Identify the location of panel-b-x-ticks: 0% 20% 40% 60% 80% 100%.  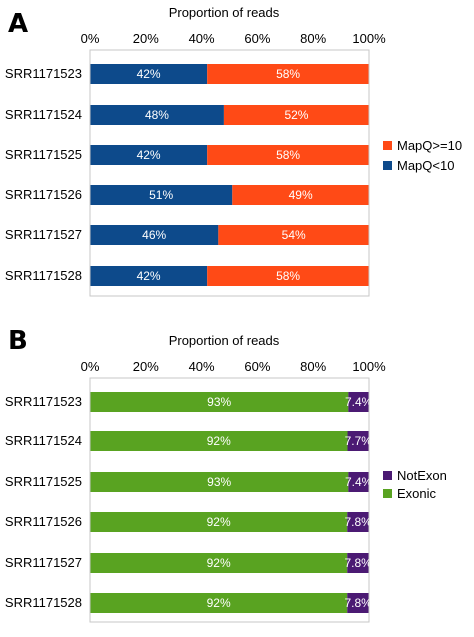
(233, 366).